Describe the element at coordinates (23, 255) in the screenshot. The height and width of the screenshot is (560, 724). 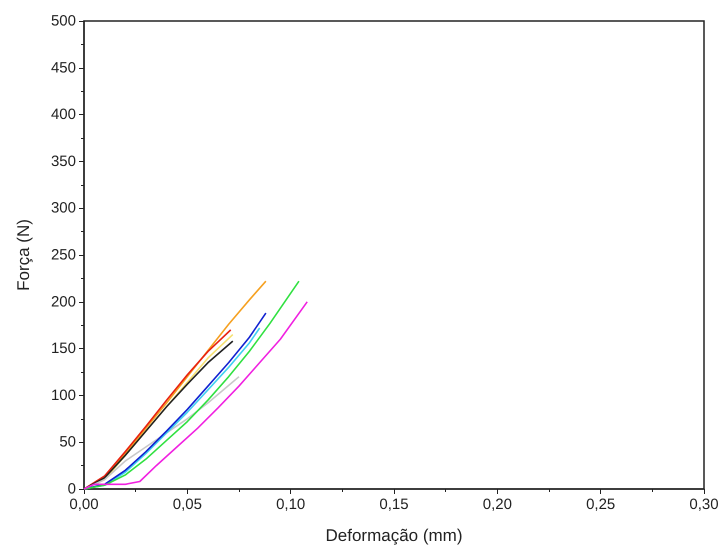
I see `y-axis-title: Força (N)` at that location.